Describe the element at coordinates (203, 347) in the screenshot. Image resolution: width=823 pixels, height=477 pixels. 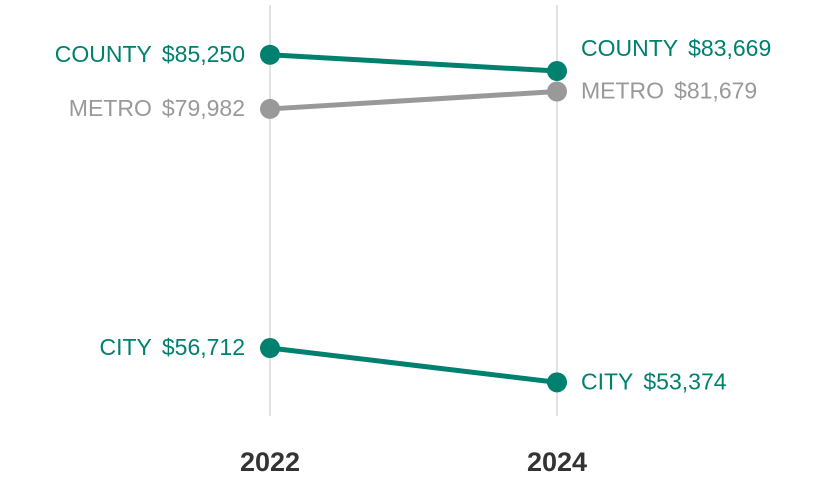
I see `value-label: $56,712` at that location.